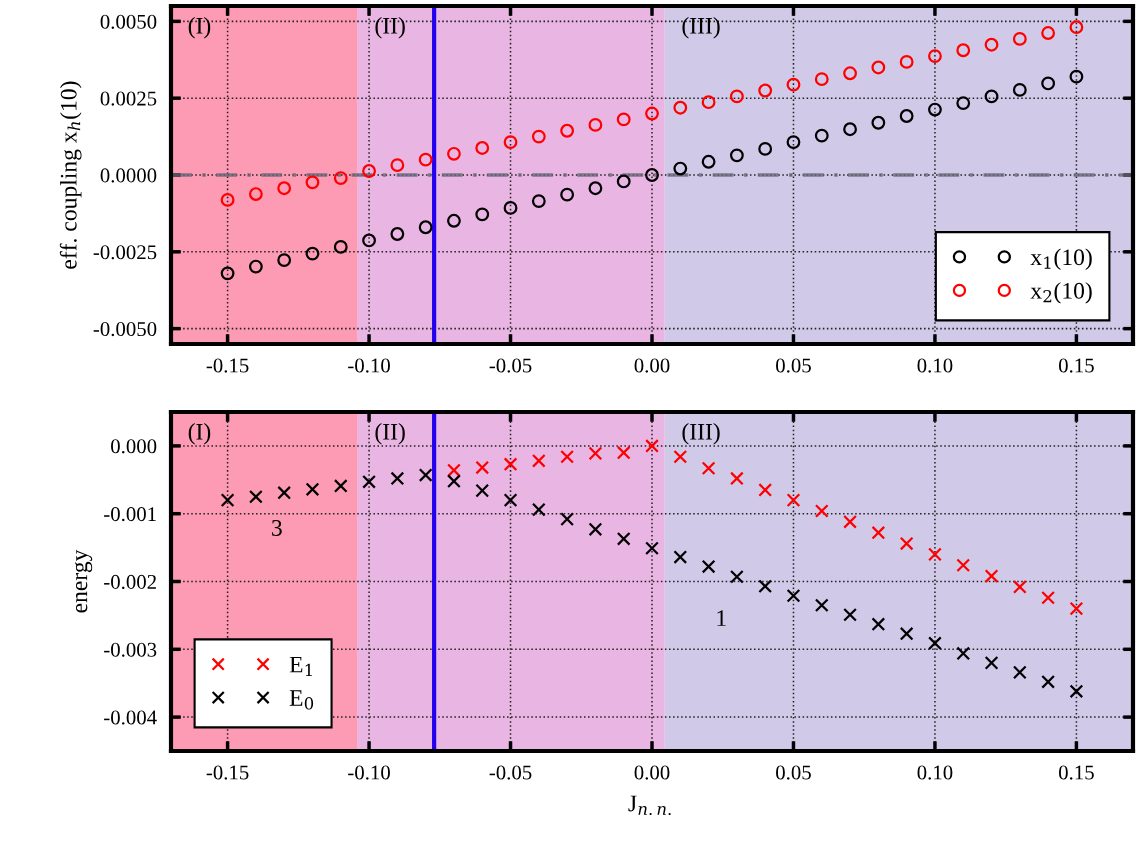 The height and width of the screenshot is (841, 1138). What do you see at coordinates (83, 581) in the screenshot?
I see `y-axis-title: energy` at bounding box center [83, 581].